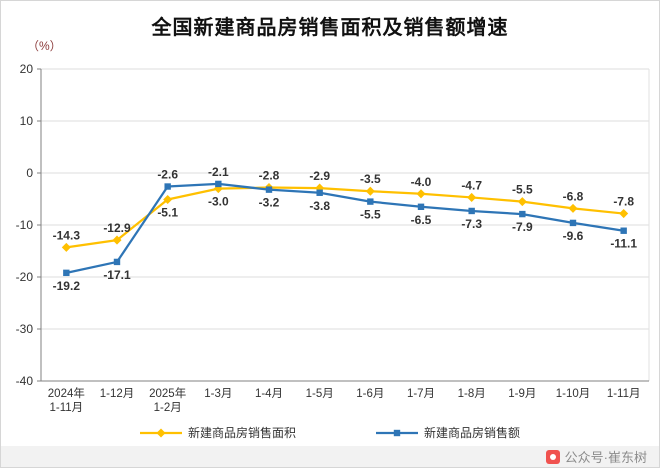 The image size is (660, 468). What do you see at coordinates (330, 28) in the screenshot?
I see `chart-title: 全国新建商品房销售面积及销售额增速` at bounding box center [330, 28].